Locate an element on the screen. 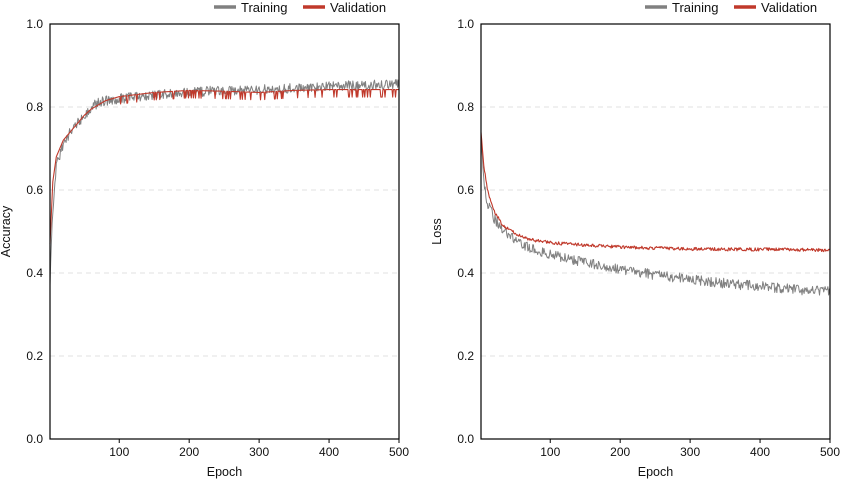  y-axis-title: Loss is located at coordinates (437, 231).